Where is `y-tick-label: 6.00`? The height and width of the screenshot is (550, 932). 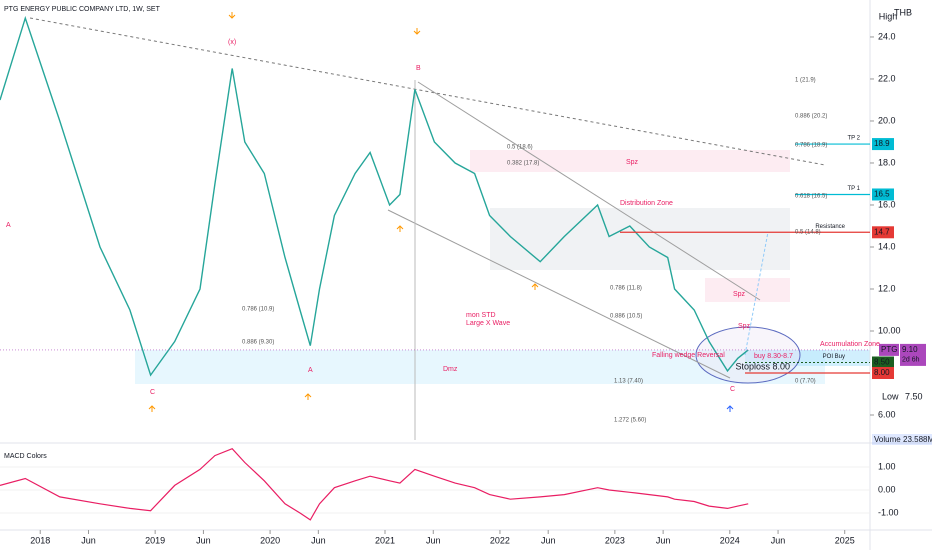 y-tick-label: 6.00 is located at coordinates (887, 414).